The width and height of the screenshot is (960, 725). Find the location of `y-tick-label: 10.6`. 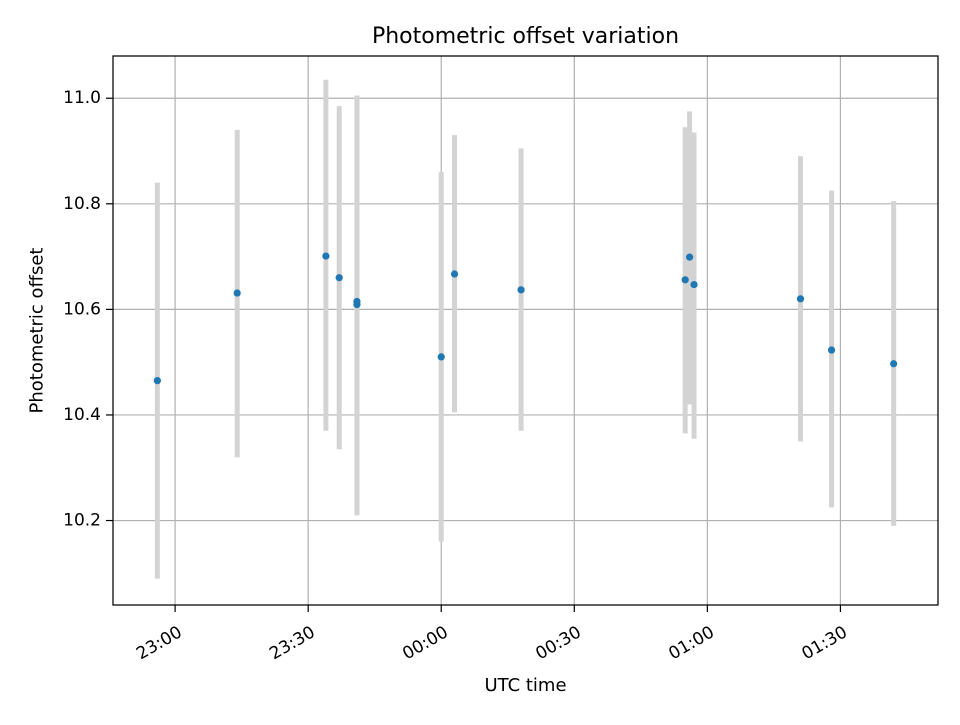

y-tick-label: 10.6 is located at coordinates (82, 309).